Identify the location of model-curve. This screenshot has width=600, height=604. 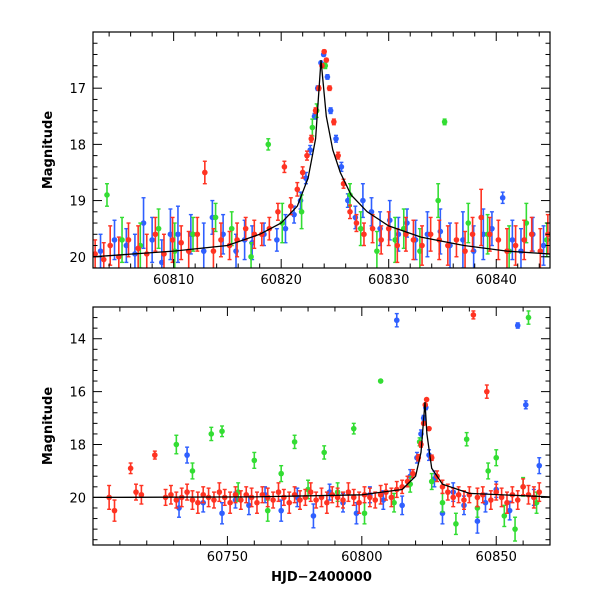
(321, 450).